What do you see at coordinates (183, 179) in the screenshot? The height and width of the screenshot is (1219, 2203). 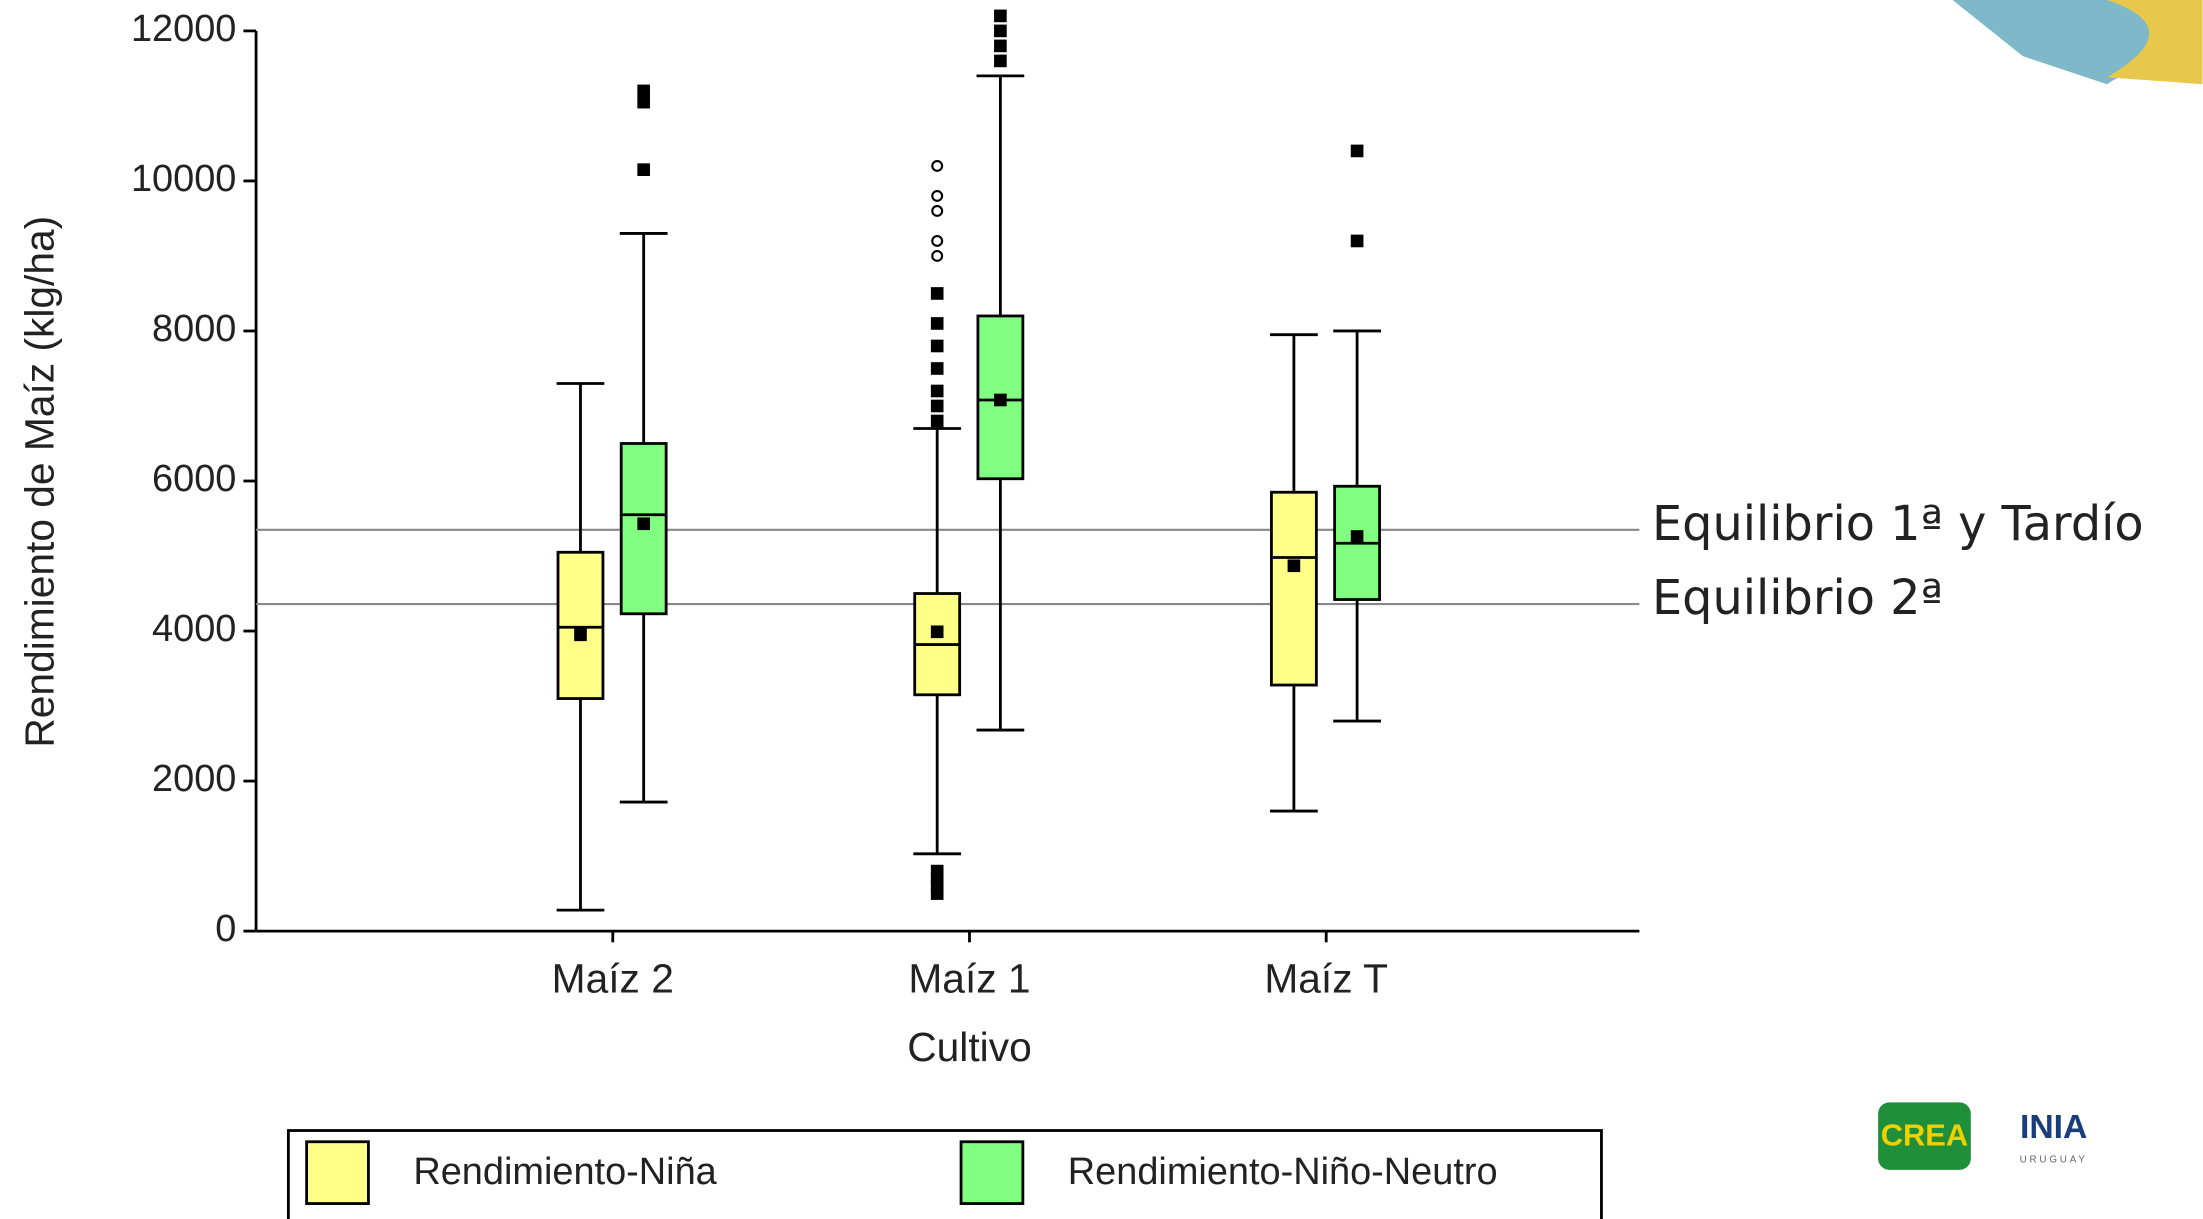 I see `y-tick-label: 10000` at bounding box center [183, 179].